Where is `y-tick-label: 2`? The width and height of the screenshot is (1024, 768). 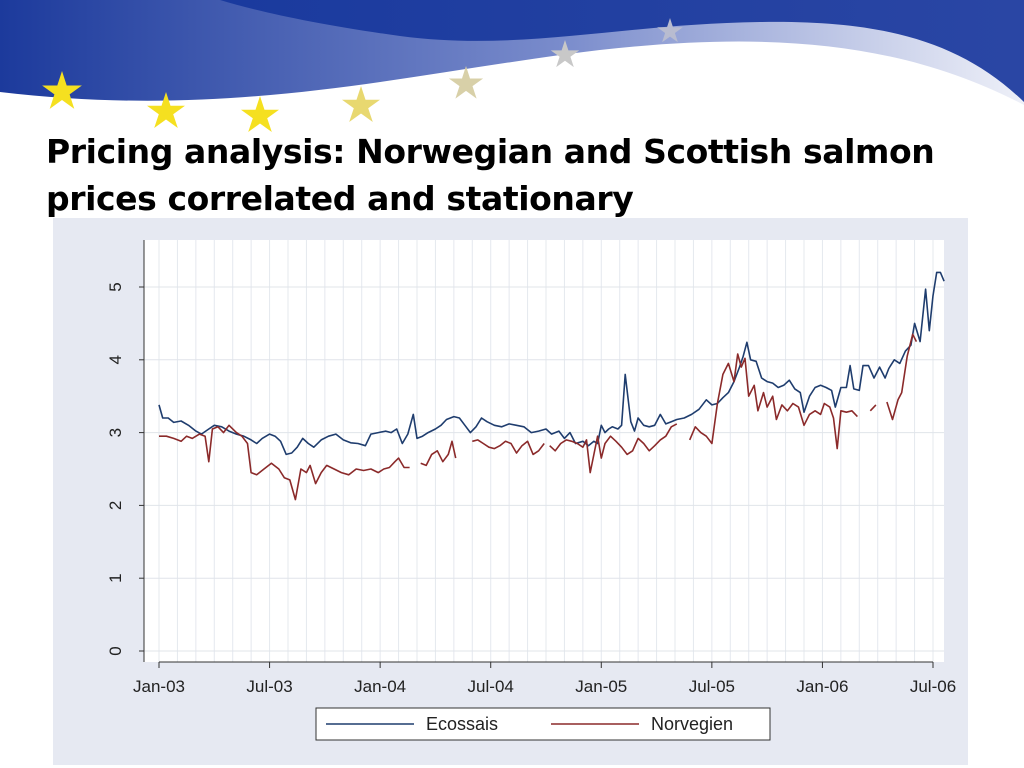 y-tick-label: 2 is located at coordinates (115, 505).